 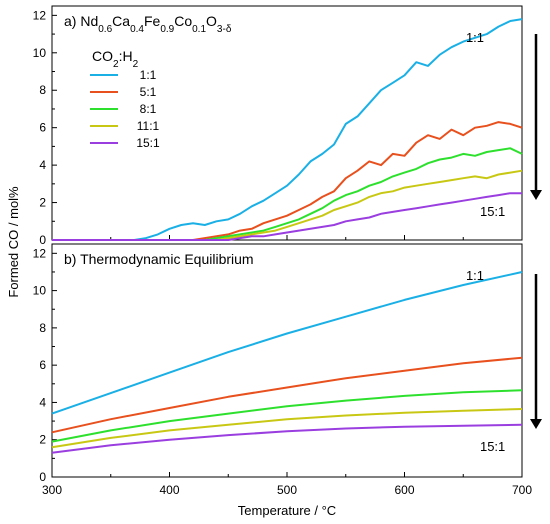 I want to click on panel-title-prefix: a), so click(x=72, y=21).